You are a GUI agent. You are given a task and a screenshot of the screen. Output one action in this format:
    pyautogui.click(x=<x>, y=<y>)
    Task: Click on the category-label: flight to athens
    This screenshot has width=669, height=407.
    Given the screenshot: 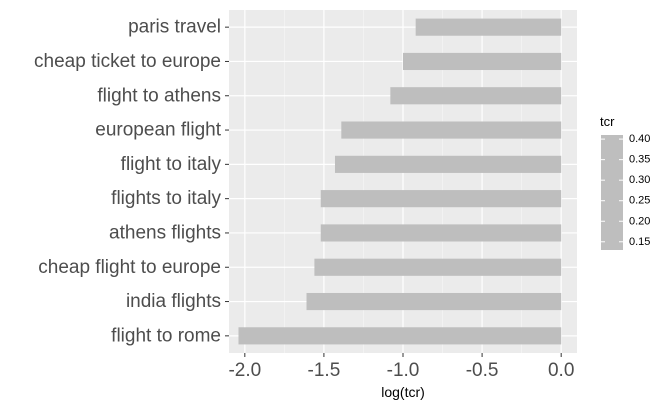 What is the action you would take?
    pyautogui.click(x=159, y=95)
    